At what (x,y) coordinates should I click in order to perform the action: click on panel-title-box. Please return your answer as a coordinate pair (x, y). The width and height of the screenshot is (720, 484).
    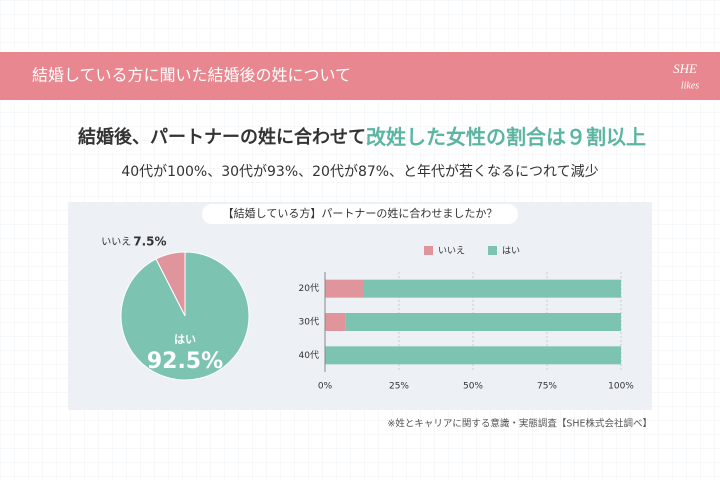
    Looking at the image, I should click on (360, 214).